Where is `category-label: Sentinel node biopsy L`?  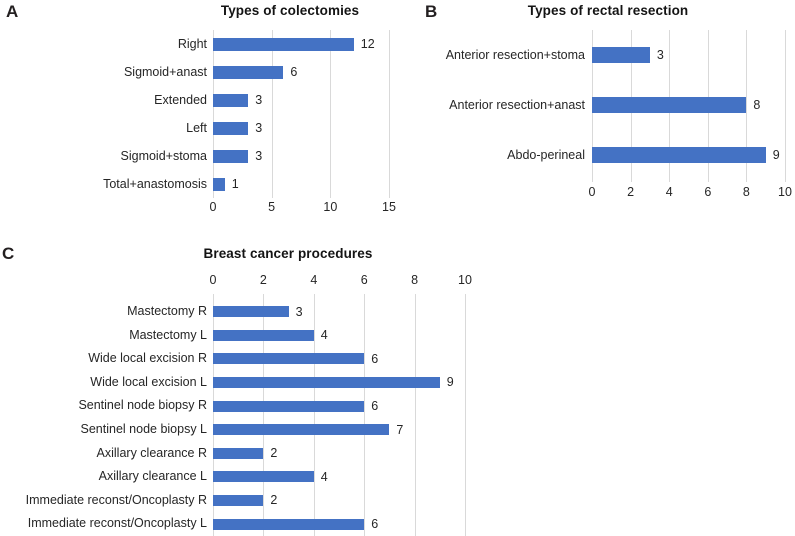 category-label: Sentinel node biopsy L is located at coordinates (143, 428).